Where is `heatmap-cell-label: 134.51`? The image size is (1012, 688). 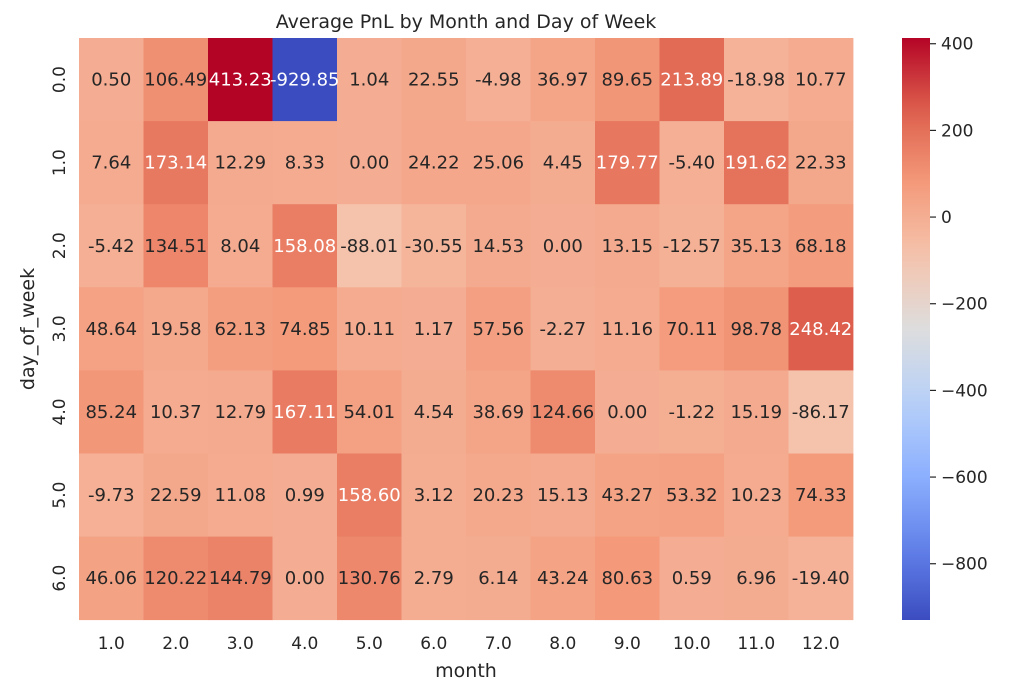
heatmap-cell-label: 134.51 is located at coordinates (175, 246).